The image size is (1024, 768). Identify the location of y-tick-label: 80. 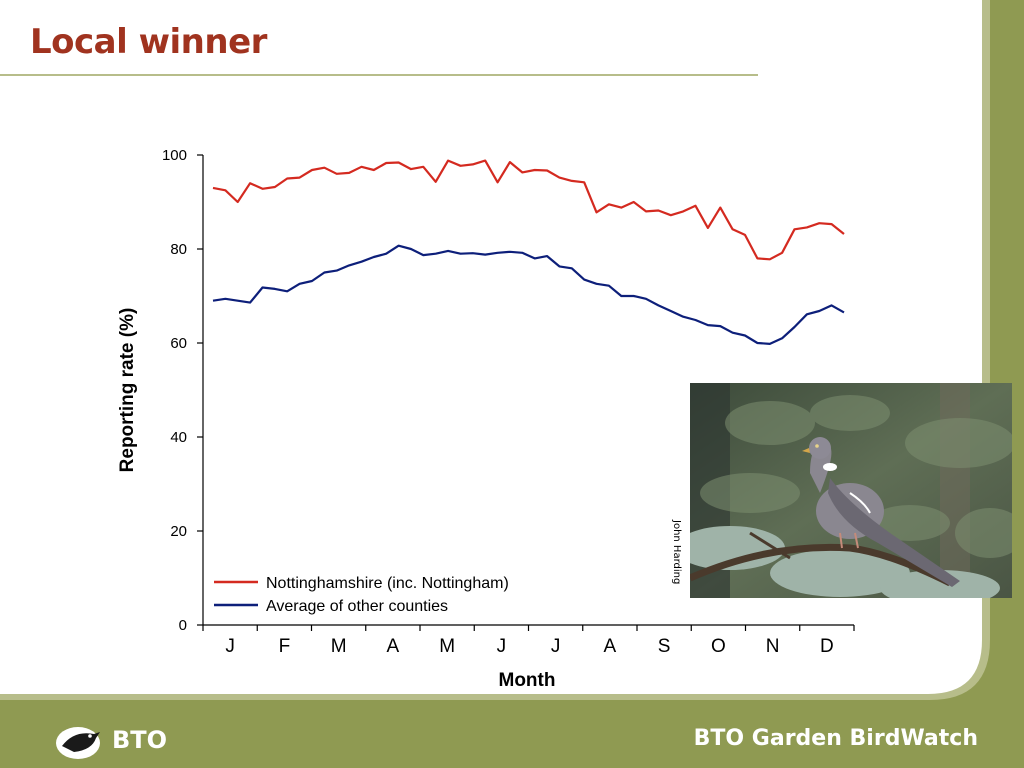
(178, 249).